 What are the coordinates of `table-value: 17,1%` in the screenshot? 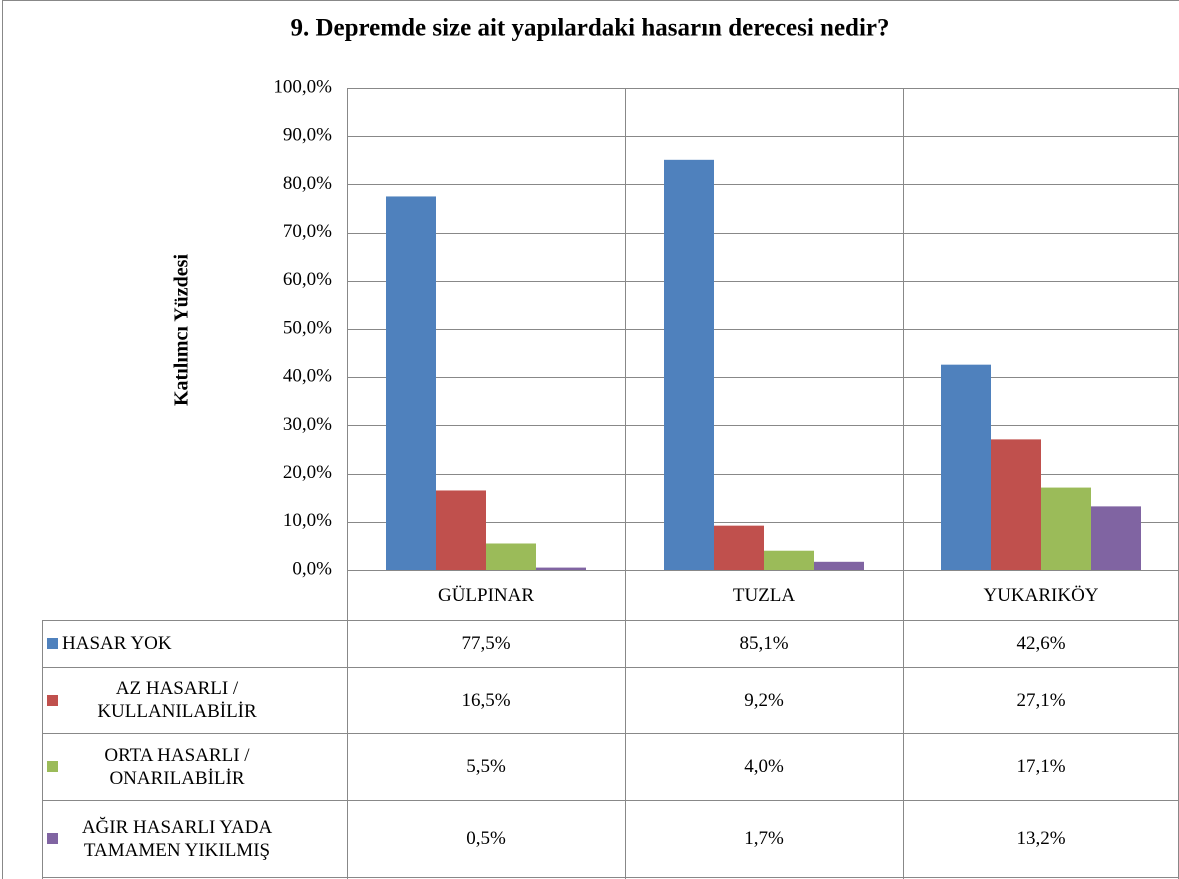 It's located at (1041, 766).